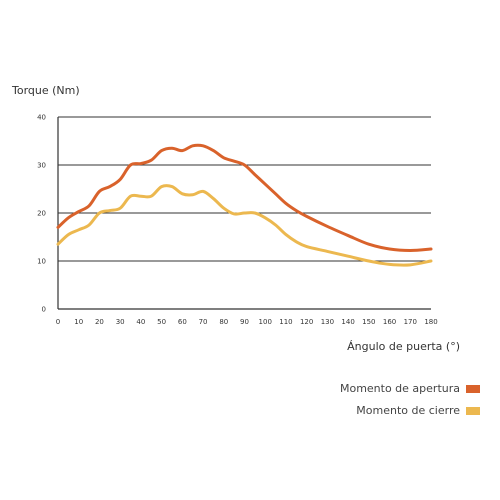  Describe the element at coordinates (182, 322) in the screenshot. I see `x-tick-label: 60` at that location.